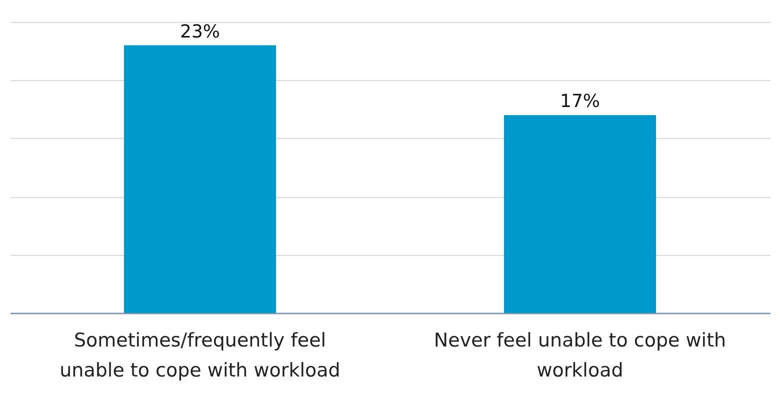 This screenshot has width=780, height=403. I want to click on data-label: 17%, so click(580, 101).